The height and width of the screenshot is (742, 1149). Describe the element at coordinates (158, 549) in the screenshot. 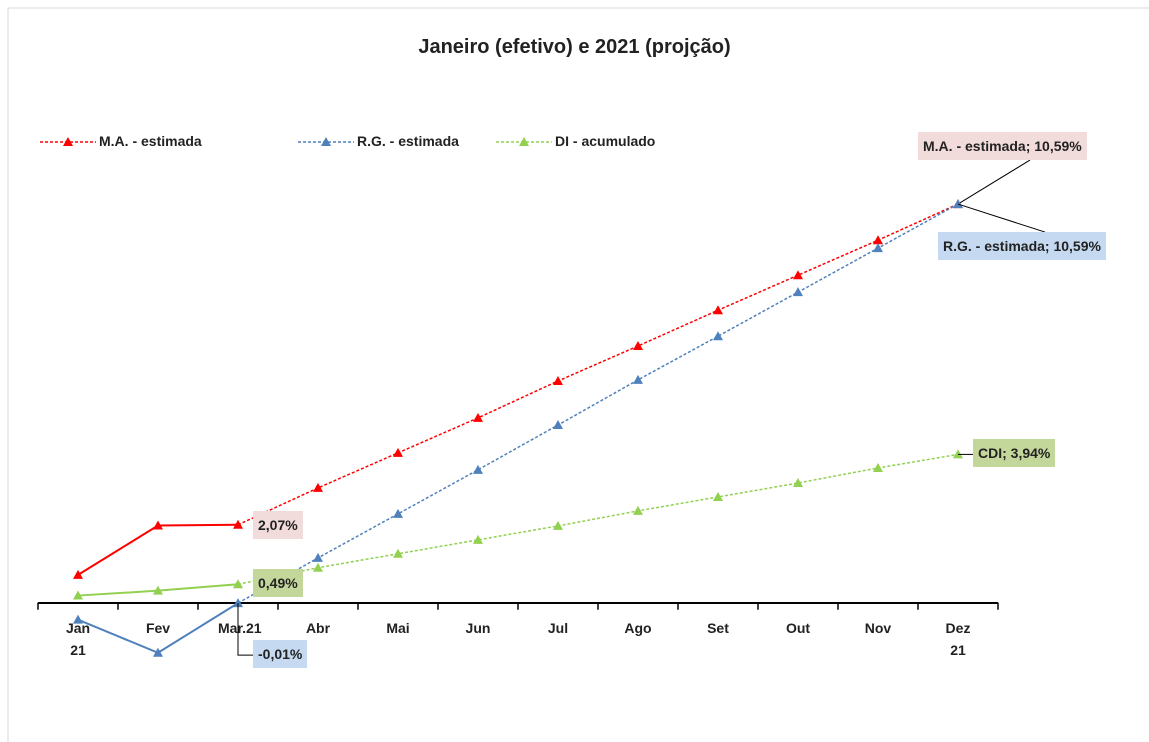

I see `series-line-actual` at that location.